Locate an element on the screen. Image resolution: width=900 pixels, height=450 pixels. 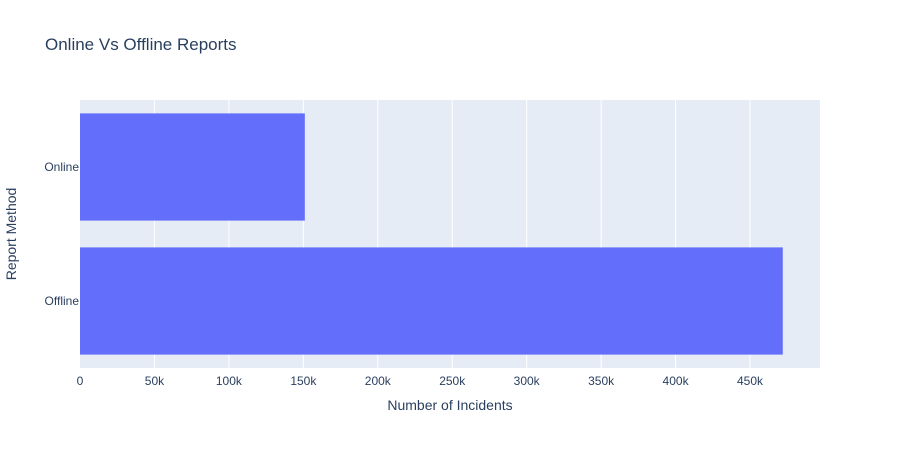
x-tick-labels: 0 50k 100k 150k 200k 250k 300k 350k 400k 450k is located at coordinates (420, 381).